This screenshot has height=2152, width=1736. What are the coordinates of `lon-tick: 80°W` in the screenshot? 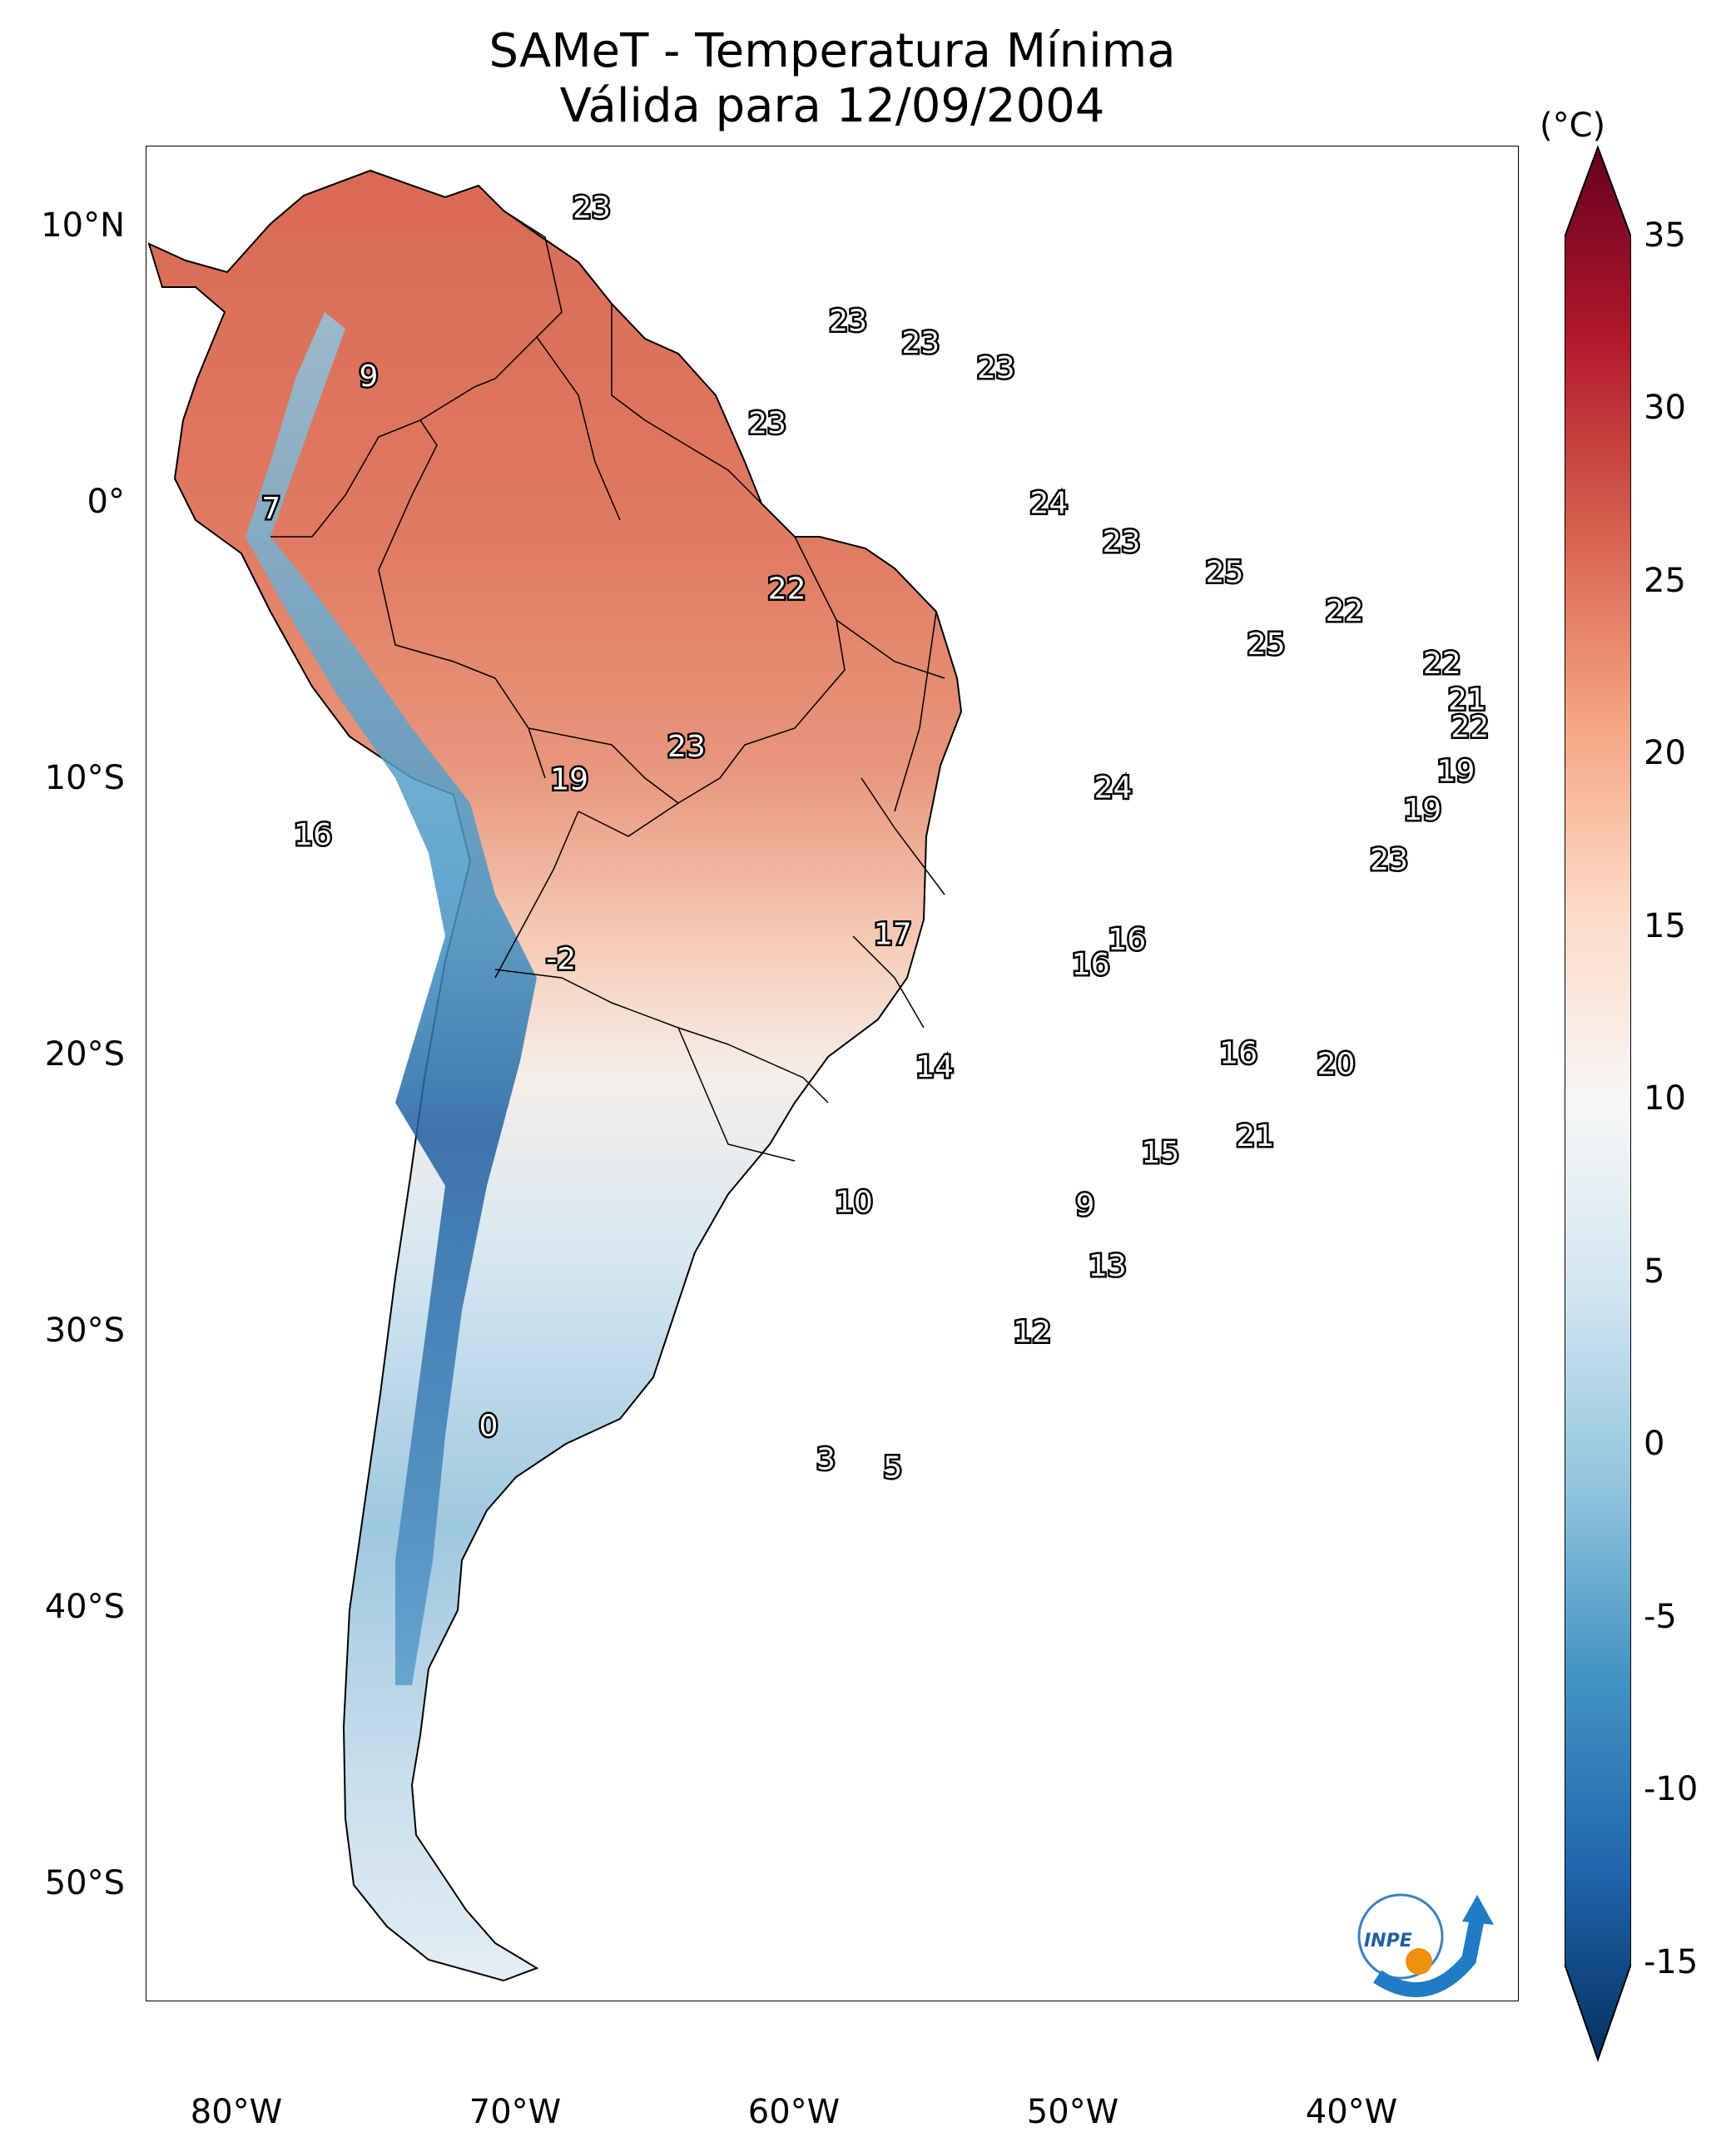 It's located at (236, 2112).